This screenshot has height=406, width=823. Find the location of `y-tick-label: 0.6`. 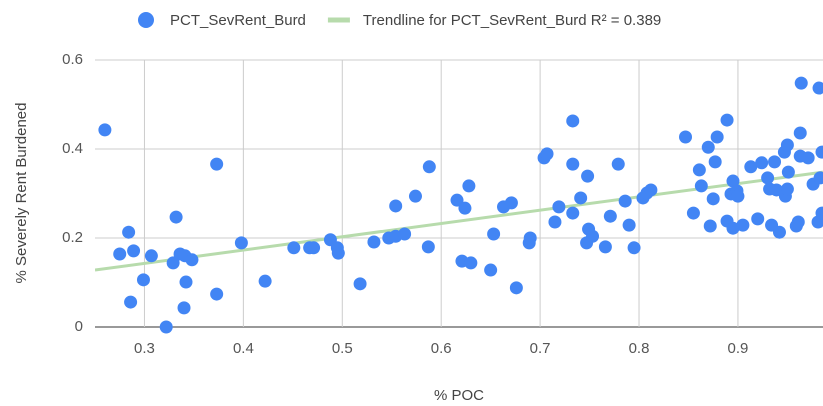

y-tick-label: 0.6 is located at coordinates (72, 59).